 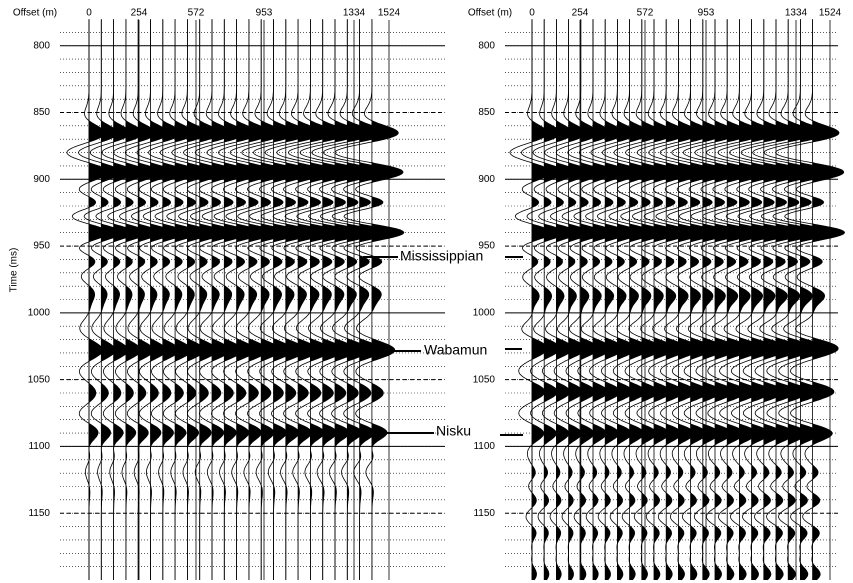 I want to click on annotations: Mississippian Wabamun Nisku, so click(x=443, y=343).